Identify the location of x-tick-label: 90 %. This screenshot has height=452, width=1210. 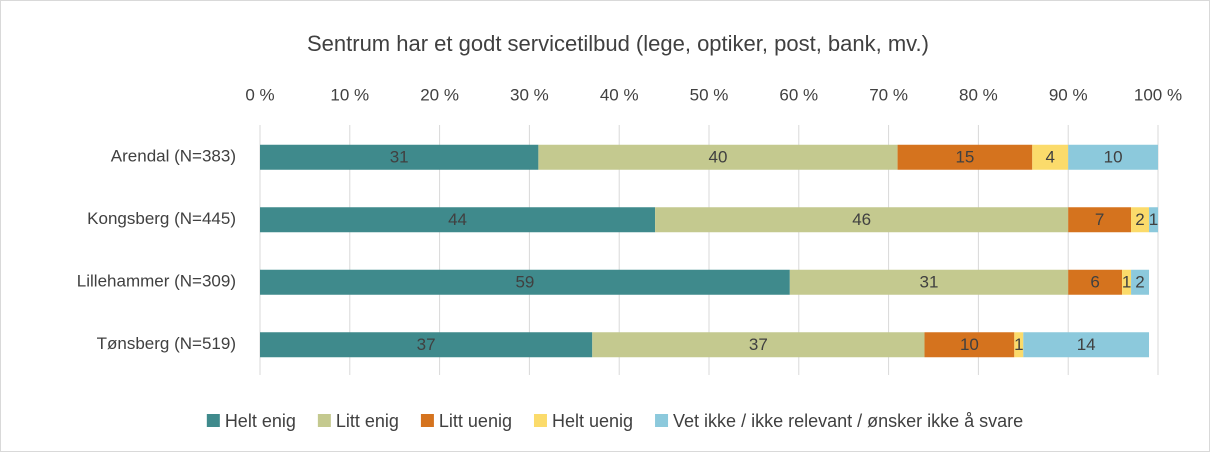
(1068, 94).